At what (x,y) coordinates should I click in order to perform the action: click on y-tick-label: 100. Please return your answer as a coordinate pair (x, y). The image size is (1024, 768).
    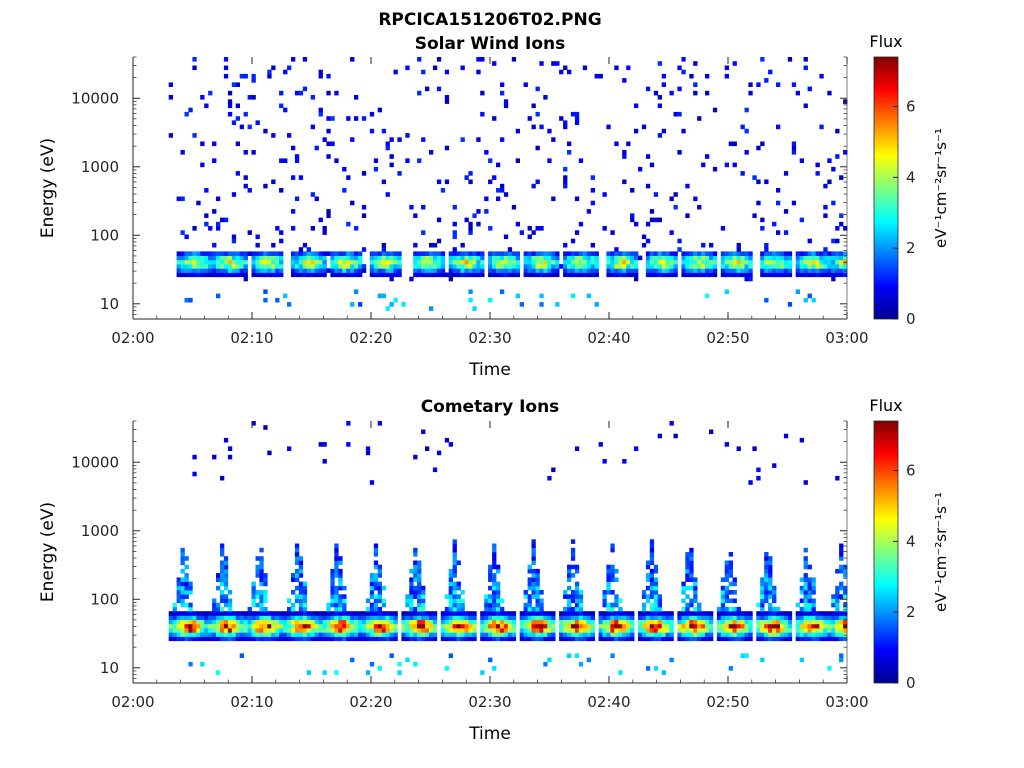
    Looking at the image, I should click on (104, 599).